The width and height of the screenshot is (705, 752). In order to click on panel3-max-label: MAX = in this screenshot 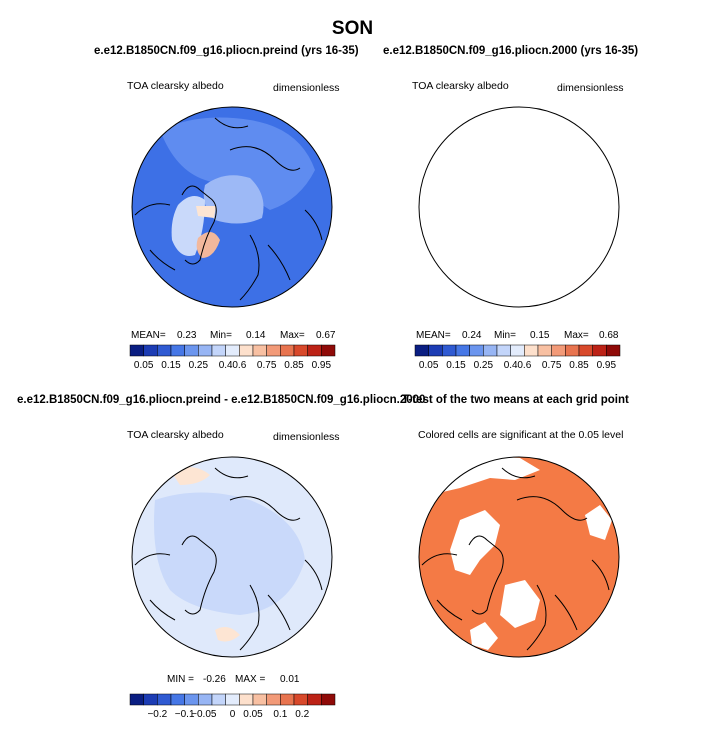, I will do `click(250, 679)`.